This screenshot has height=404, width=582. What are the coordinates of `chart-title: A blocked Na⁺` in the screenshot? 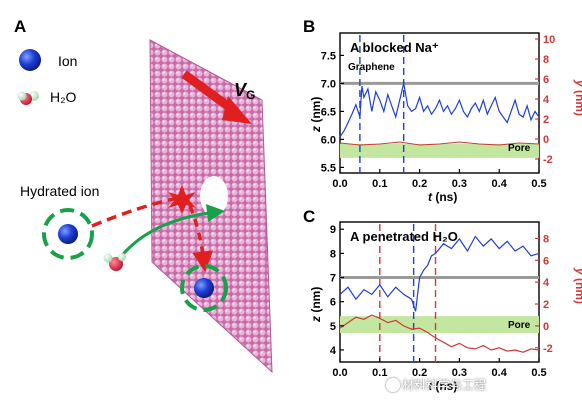 It's located at (394, 47).